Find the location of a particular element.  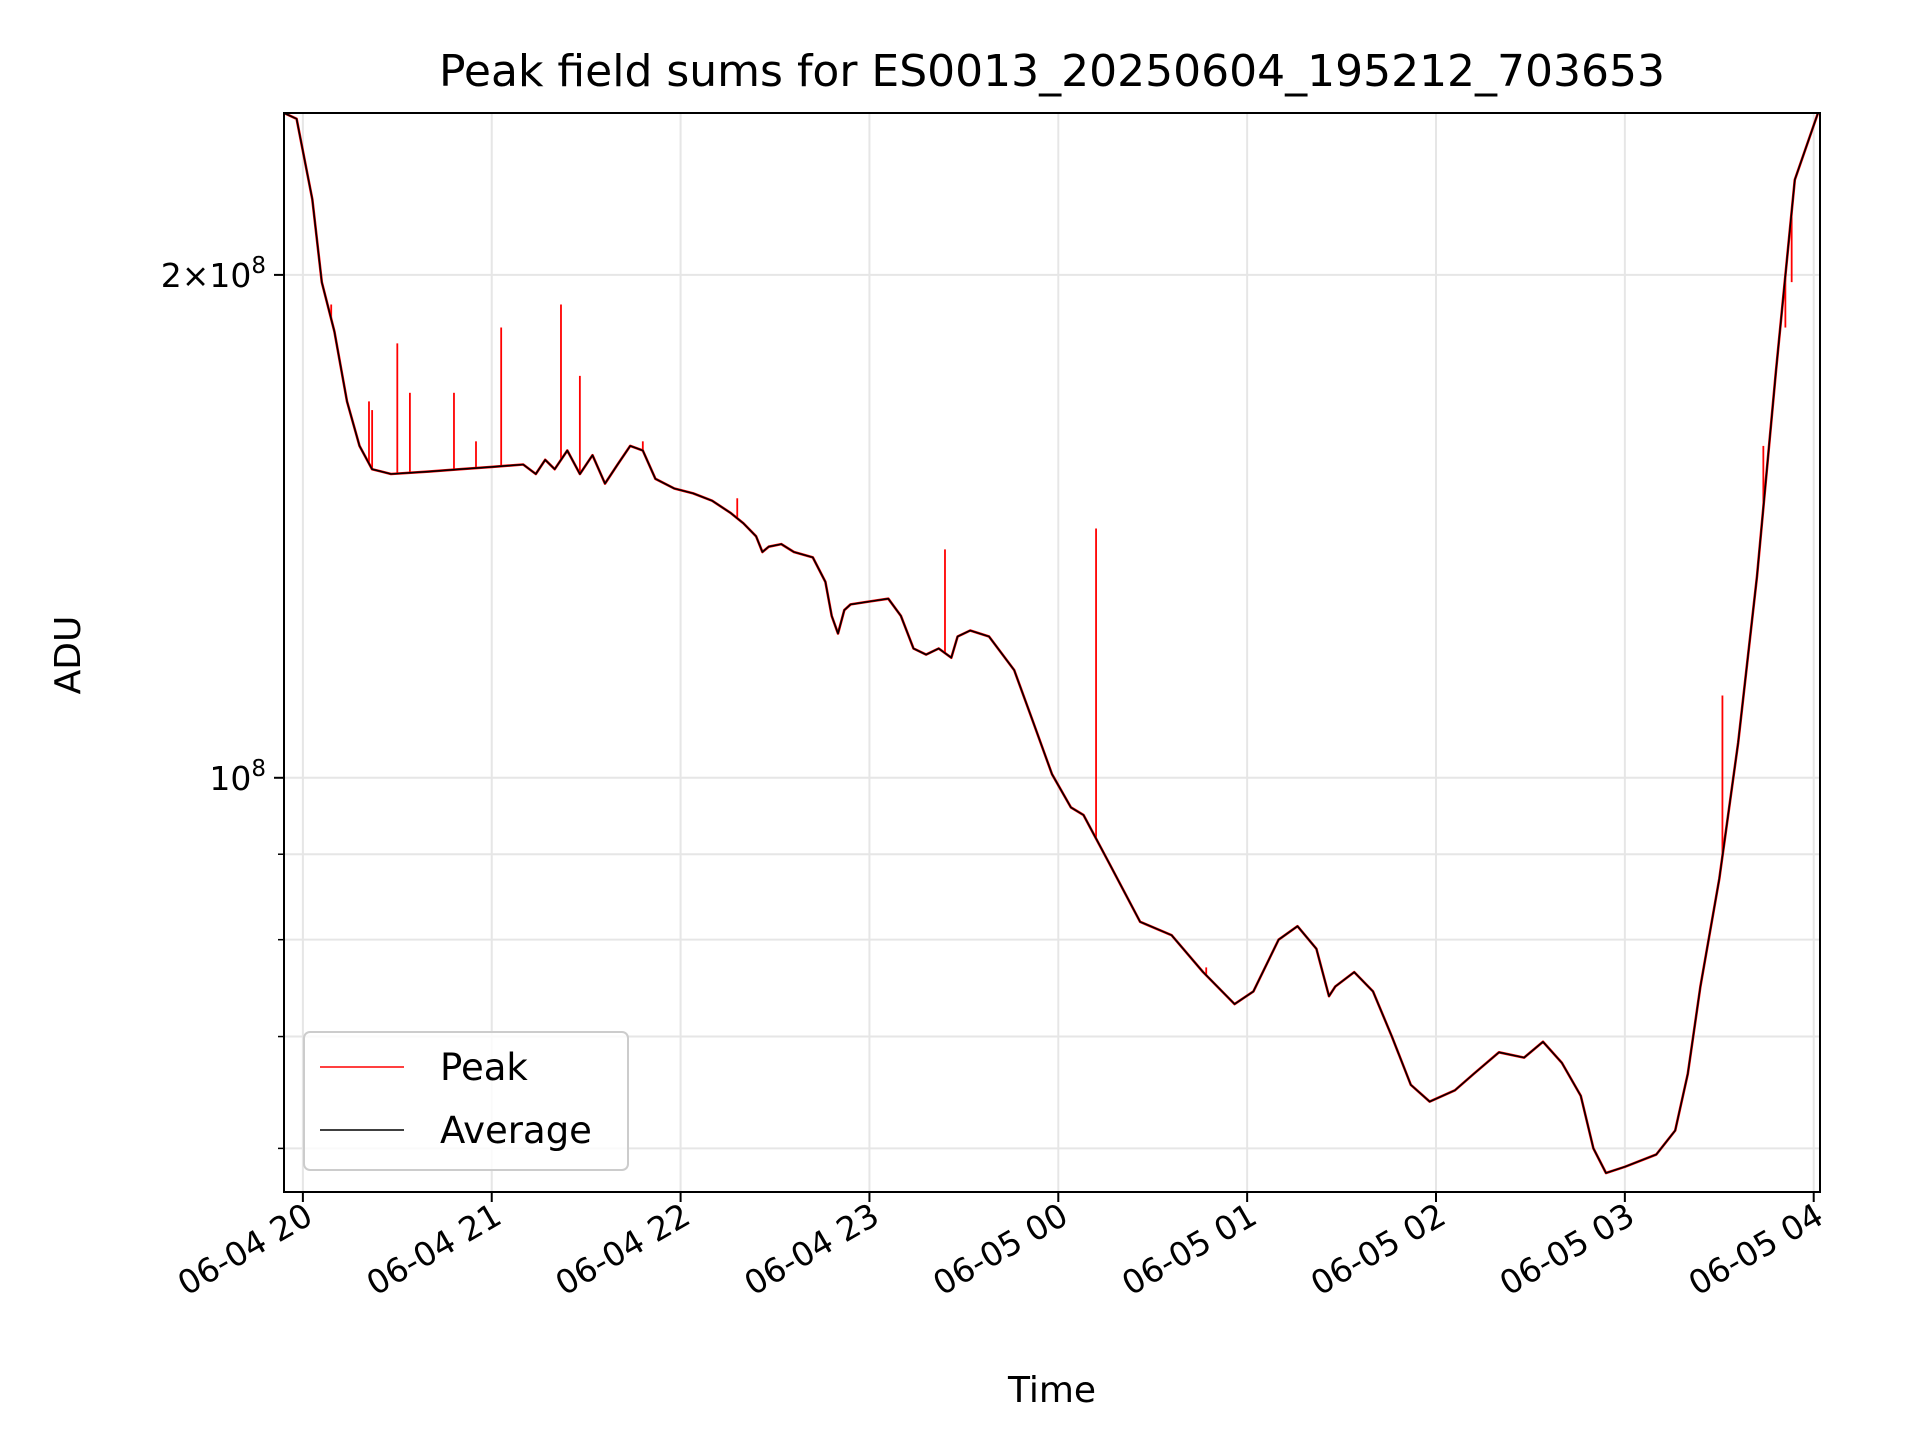

x-tick-label: 06-04 23 is located at coordinates (811, 1249).